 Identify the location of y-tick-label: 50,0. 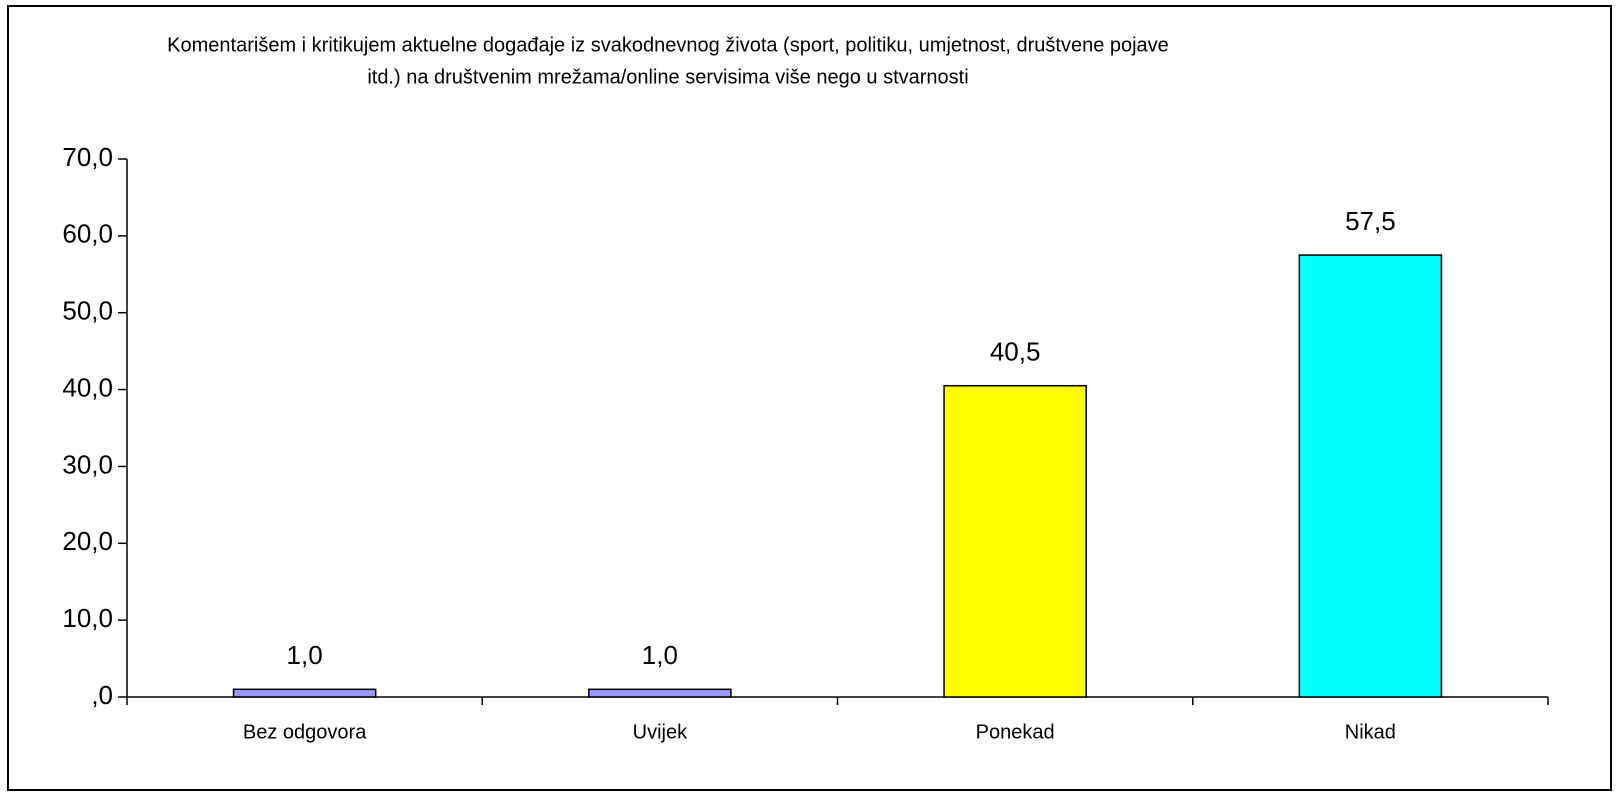
(87, 311).